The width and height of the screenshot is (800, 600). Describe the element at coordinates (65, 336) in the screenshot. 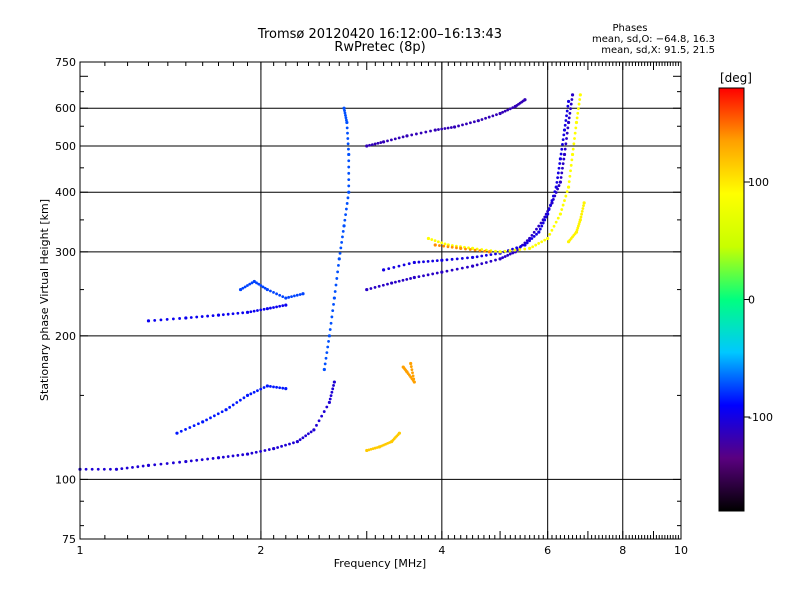

I see `y-tick-label: 200` at that location.